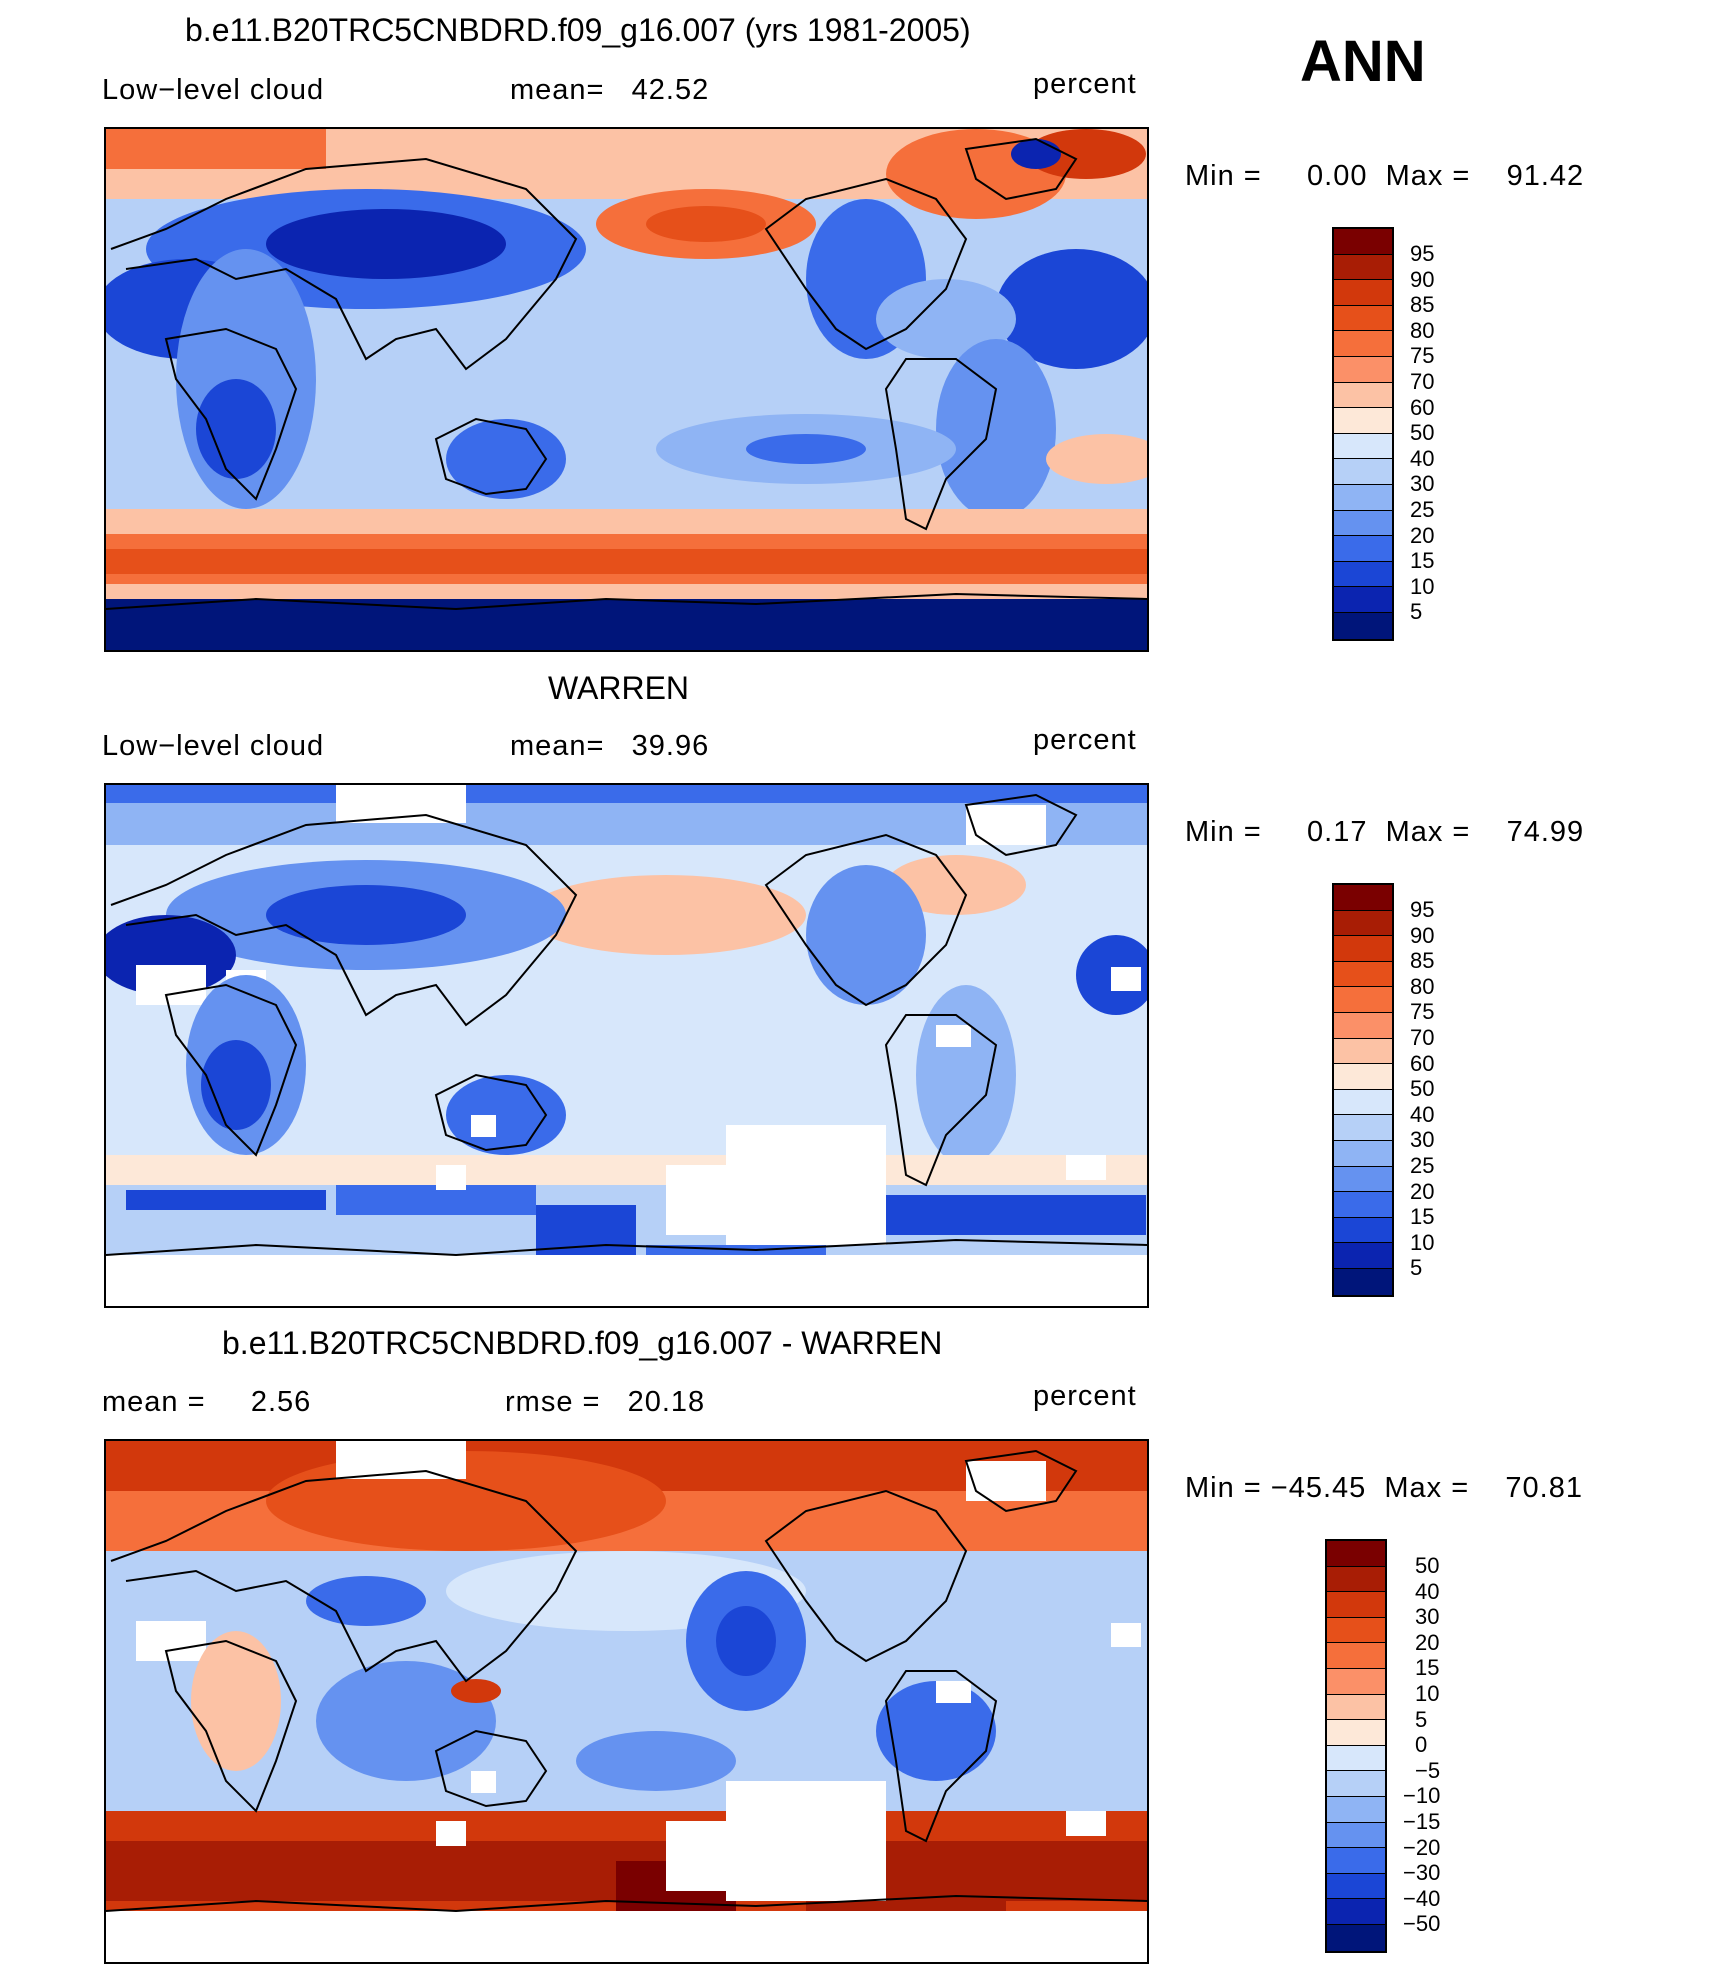 The height and width of the screenshot is (1981, 1710). What do you see at coordinates (1385, 832) in the screenshot?
I see `panel-2-minmax: Min = 0.17 Max = 74.99` at bounding box center [1385, 832].